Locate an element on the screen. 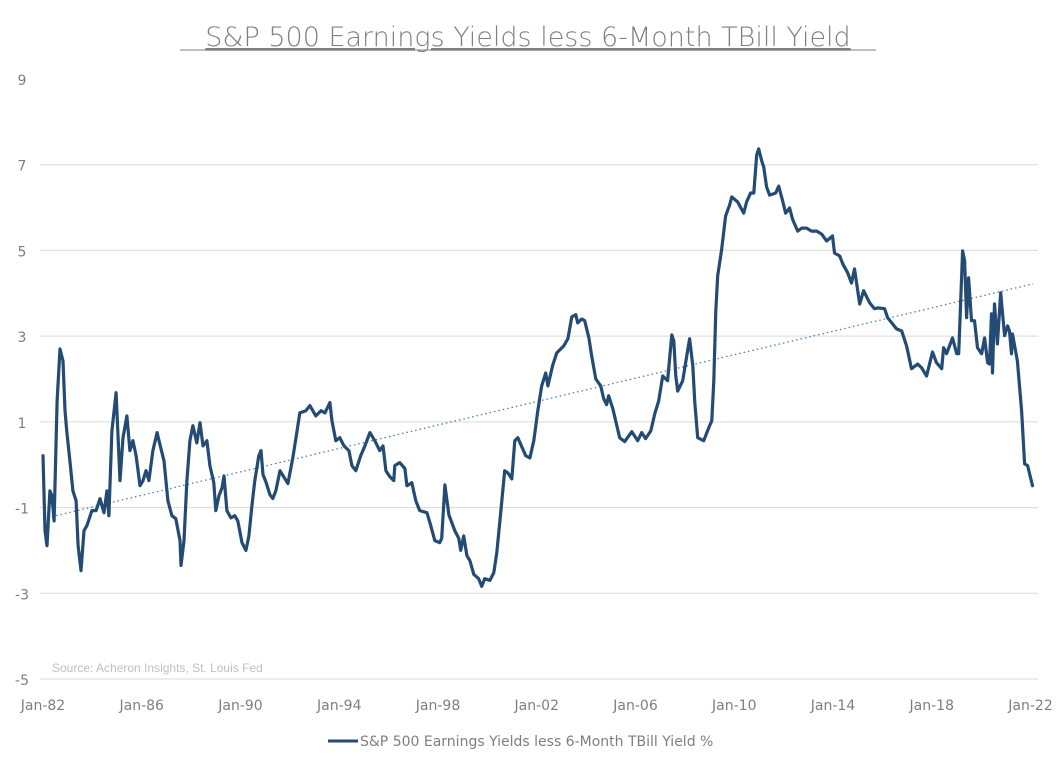 The width and height of the screenshot is (1058, 768). x-tick-label: Jan-94 is located at coordinates (339, 706).